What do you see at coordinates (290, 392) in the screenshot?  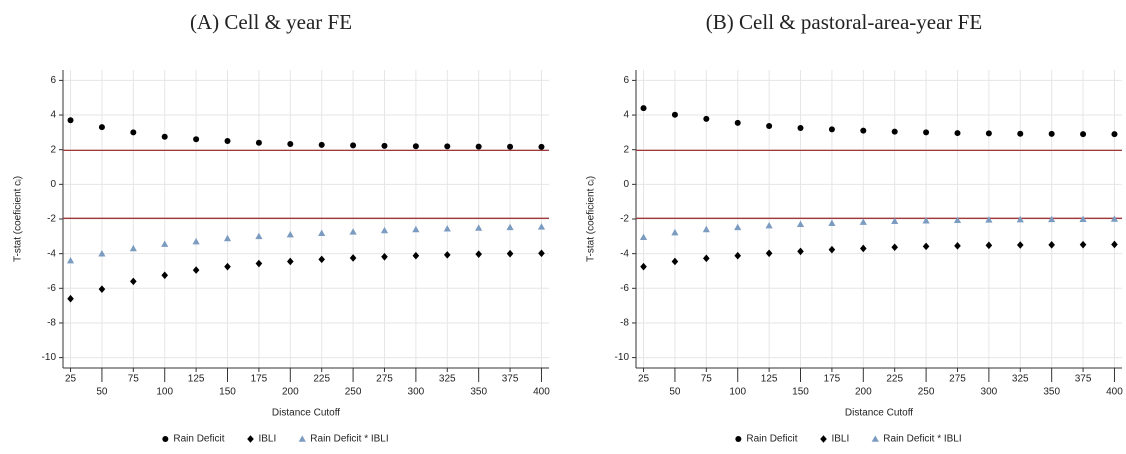 I see `x-tick-label: 200` at bounding box center [290, 392].